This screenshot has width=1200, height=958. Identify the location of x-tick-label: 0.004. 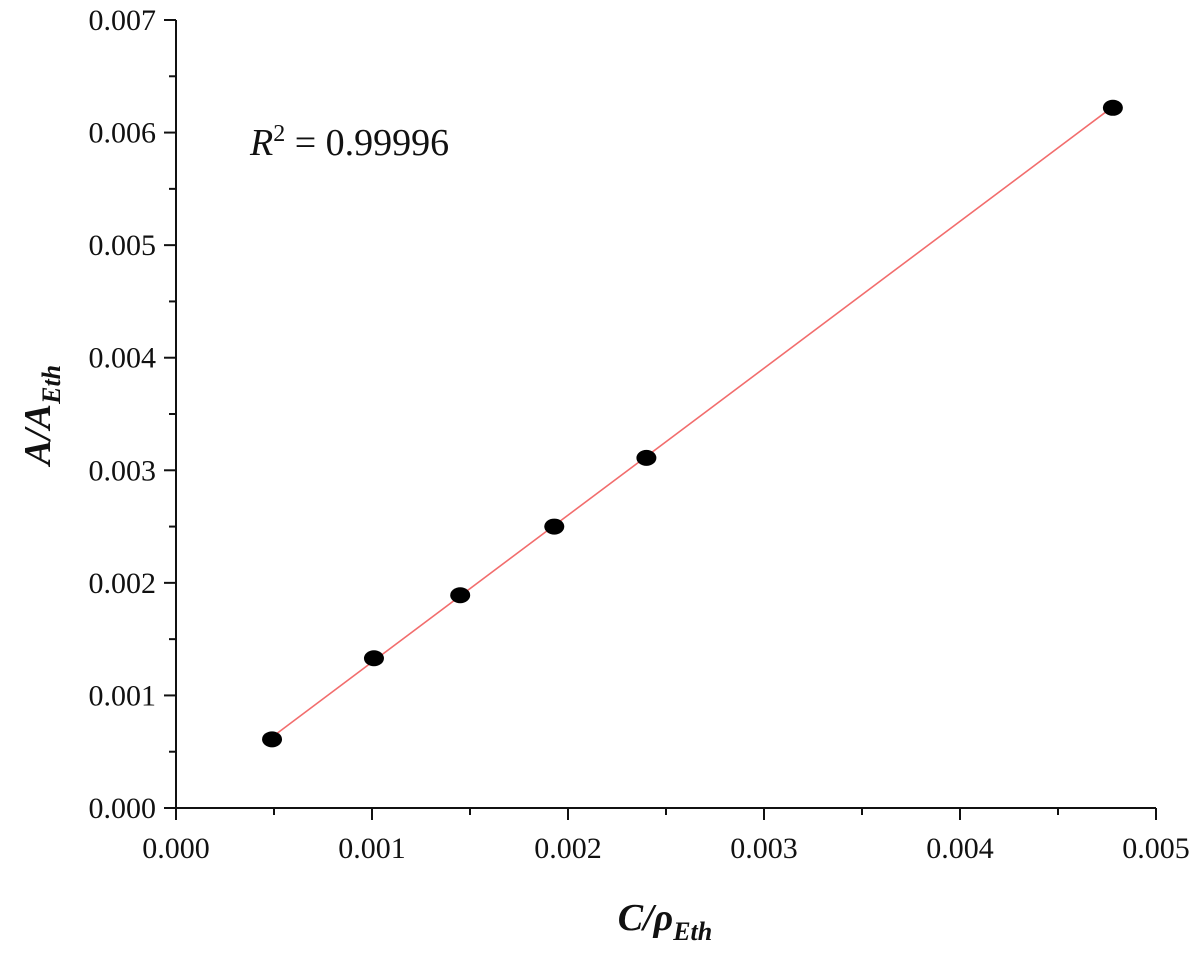
(960, 848).